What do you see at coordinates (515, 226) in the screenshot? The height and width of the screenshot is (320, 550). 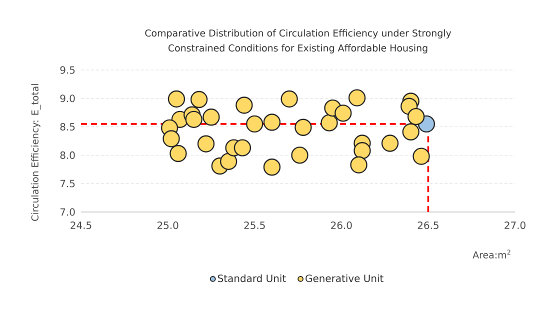 I see `x-tick-label: 27.0` at bounding box center [515, 226].